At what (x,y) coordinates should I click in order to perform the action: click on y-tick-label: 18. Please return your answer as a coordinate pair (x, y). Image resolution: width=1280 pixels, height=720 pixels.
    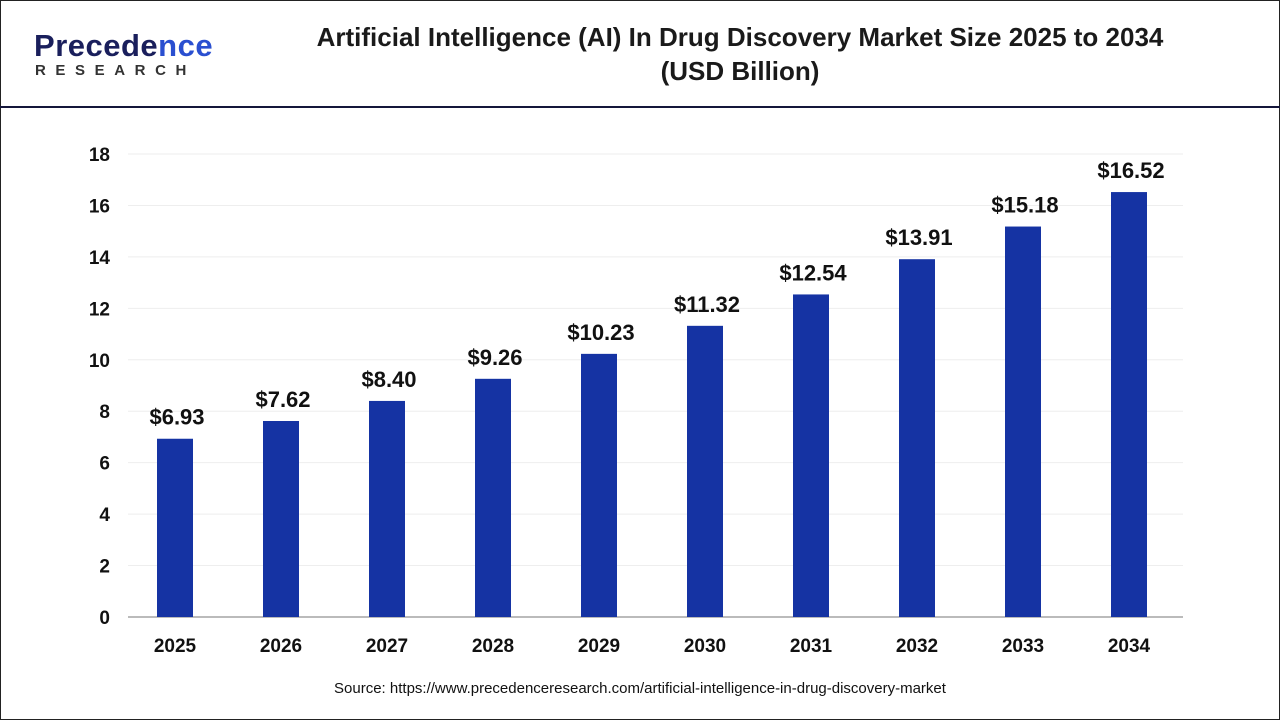
    Looking at the image, I should click on (99, 155).